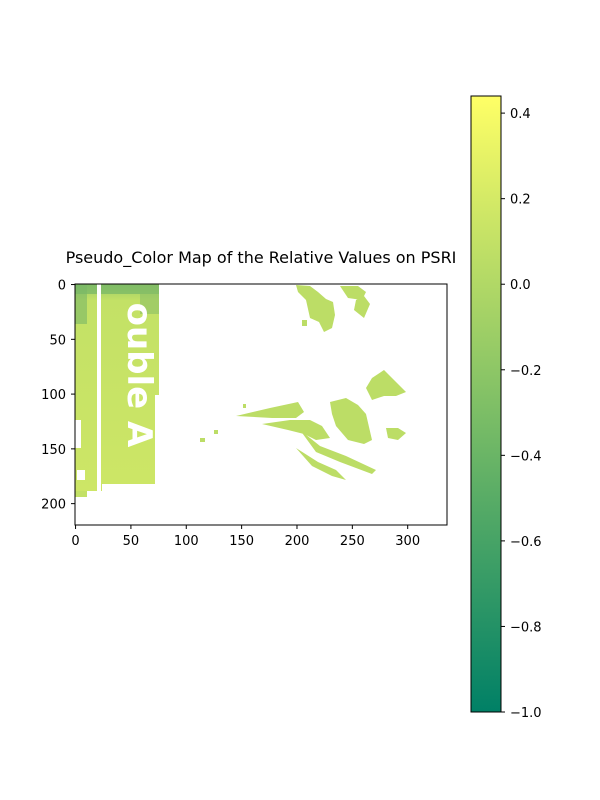 This screenshot has height=800, width=600. I want to click on x-tick-label: 150, so click(241, 541).